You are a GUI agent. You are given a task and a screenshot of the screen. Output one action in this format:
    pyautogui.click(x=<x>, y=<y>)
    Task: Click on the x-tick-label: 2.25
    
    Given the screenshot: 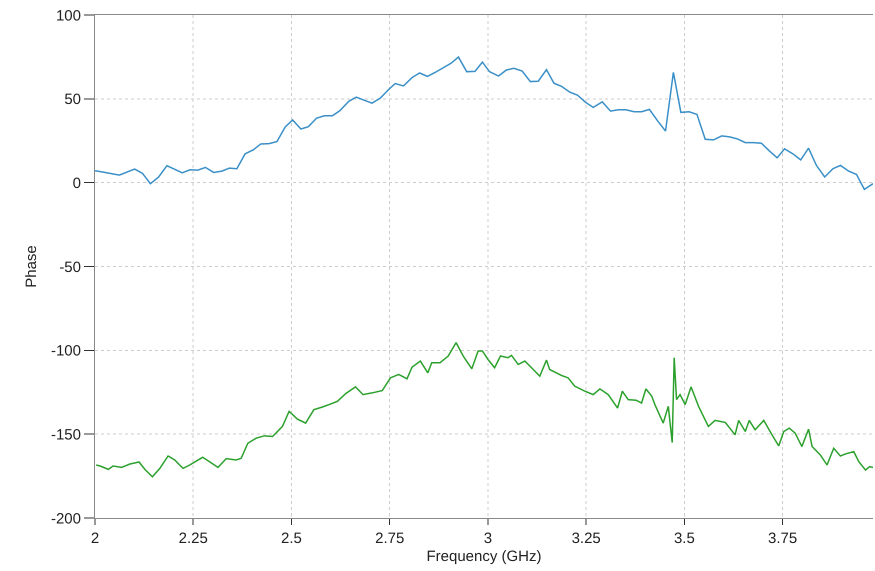 What is the action you would take?
    pyautogui.click(x=193, y=538)
    